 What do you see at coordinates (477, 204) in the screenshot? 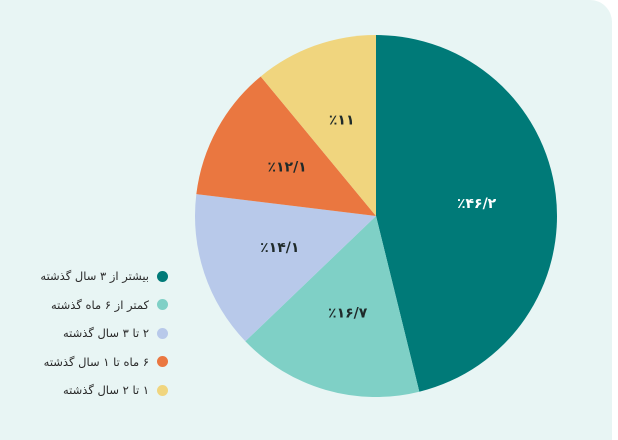
I see `slice-value-label: ٪۴۶/۲` at bounding box center [477, 204].